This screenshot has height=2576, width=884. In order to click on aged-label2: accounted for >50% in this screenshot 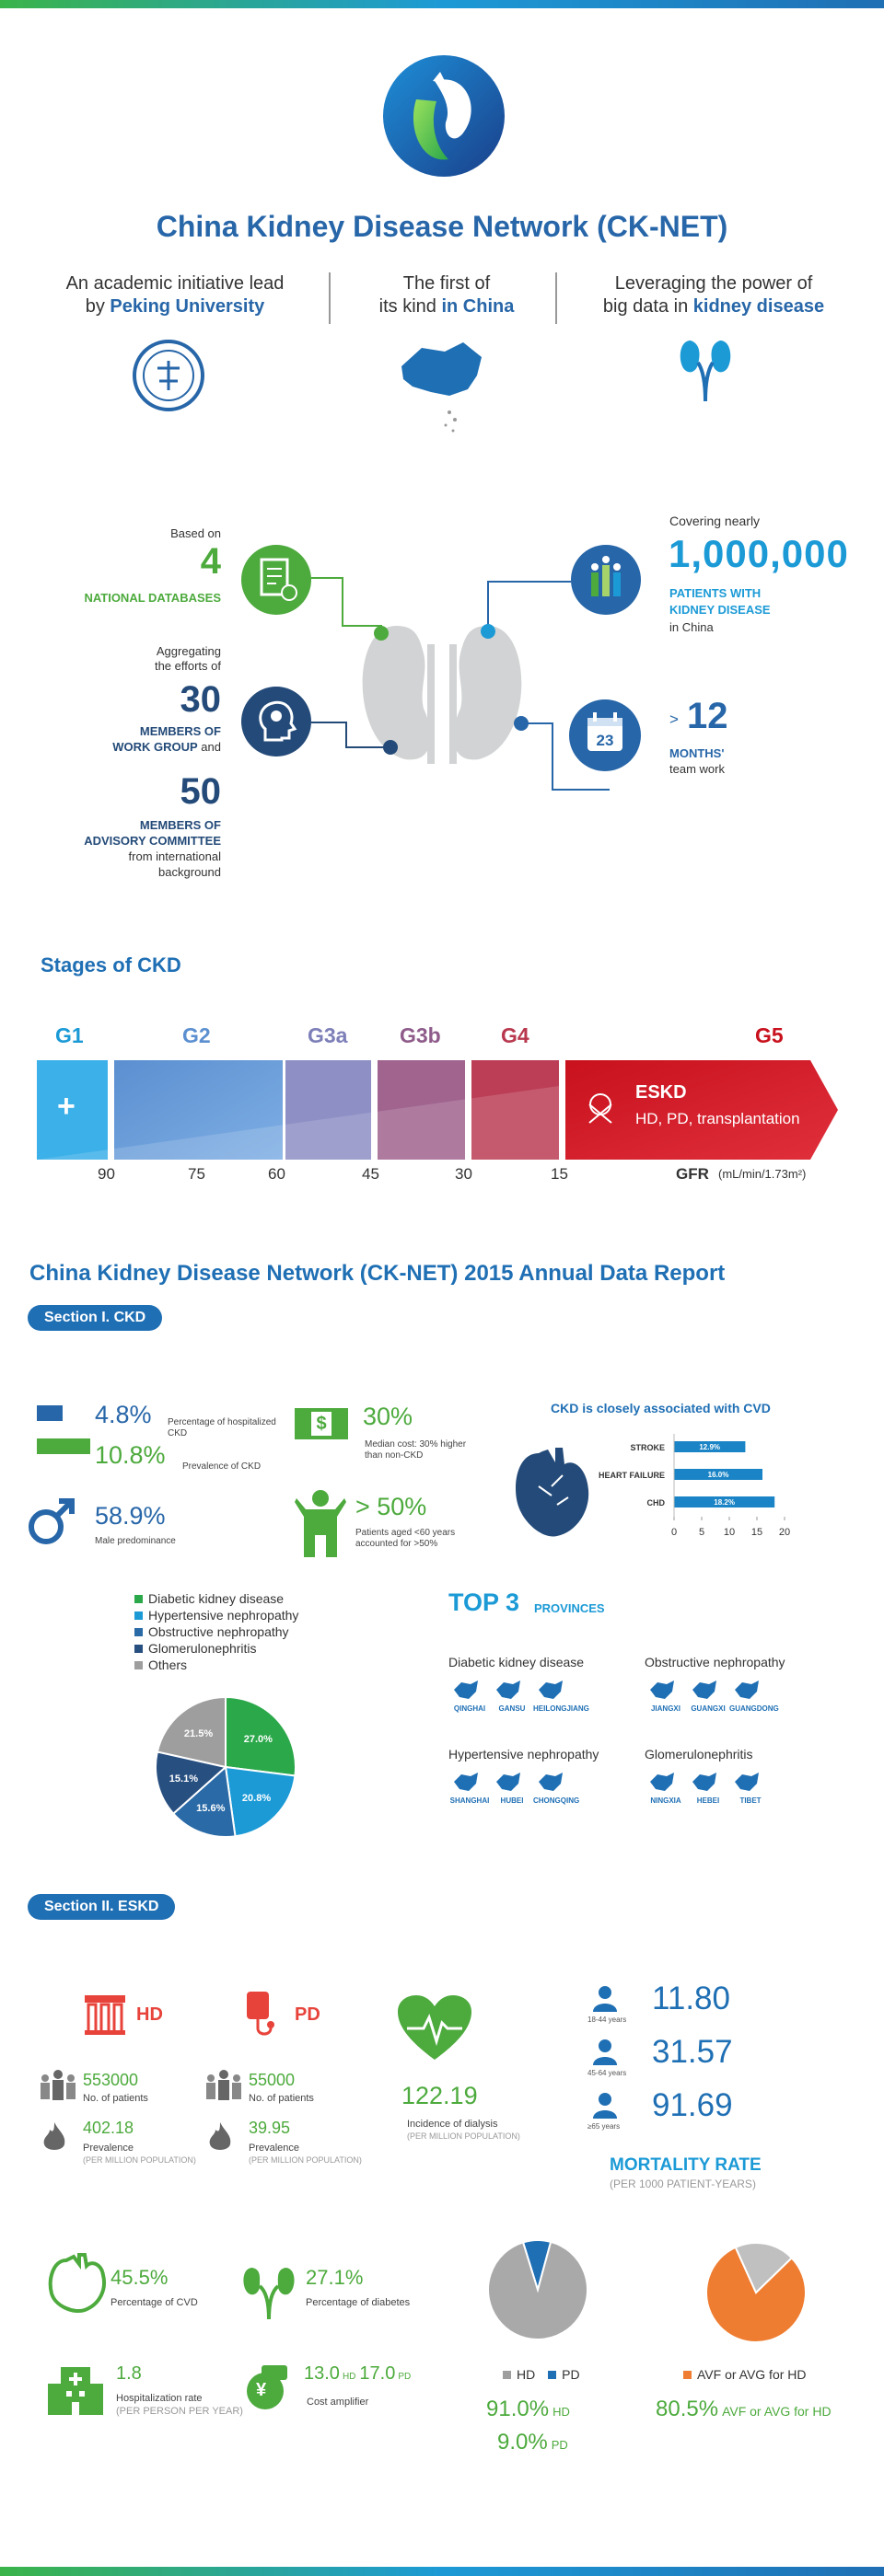, I will do `click(396, 1544)`.